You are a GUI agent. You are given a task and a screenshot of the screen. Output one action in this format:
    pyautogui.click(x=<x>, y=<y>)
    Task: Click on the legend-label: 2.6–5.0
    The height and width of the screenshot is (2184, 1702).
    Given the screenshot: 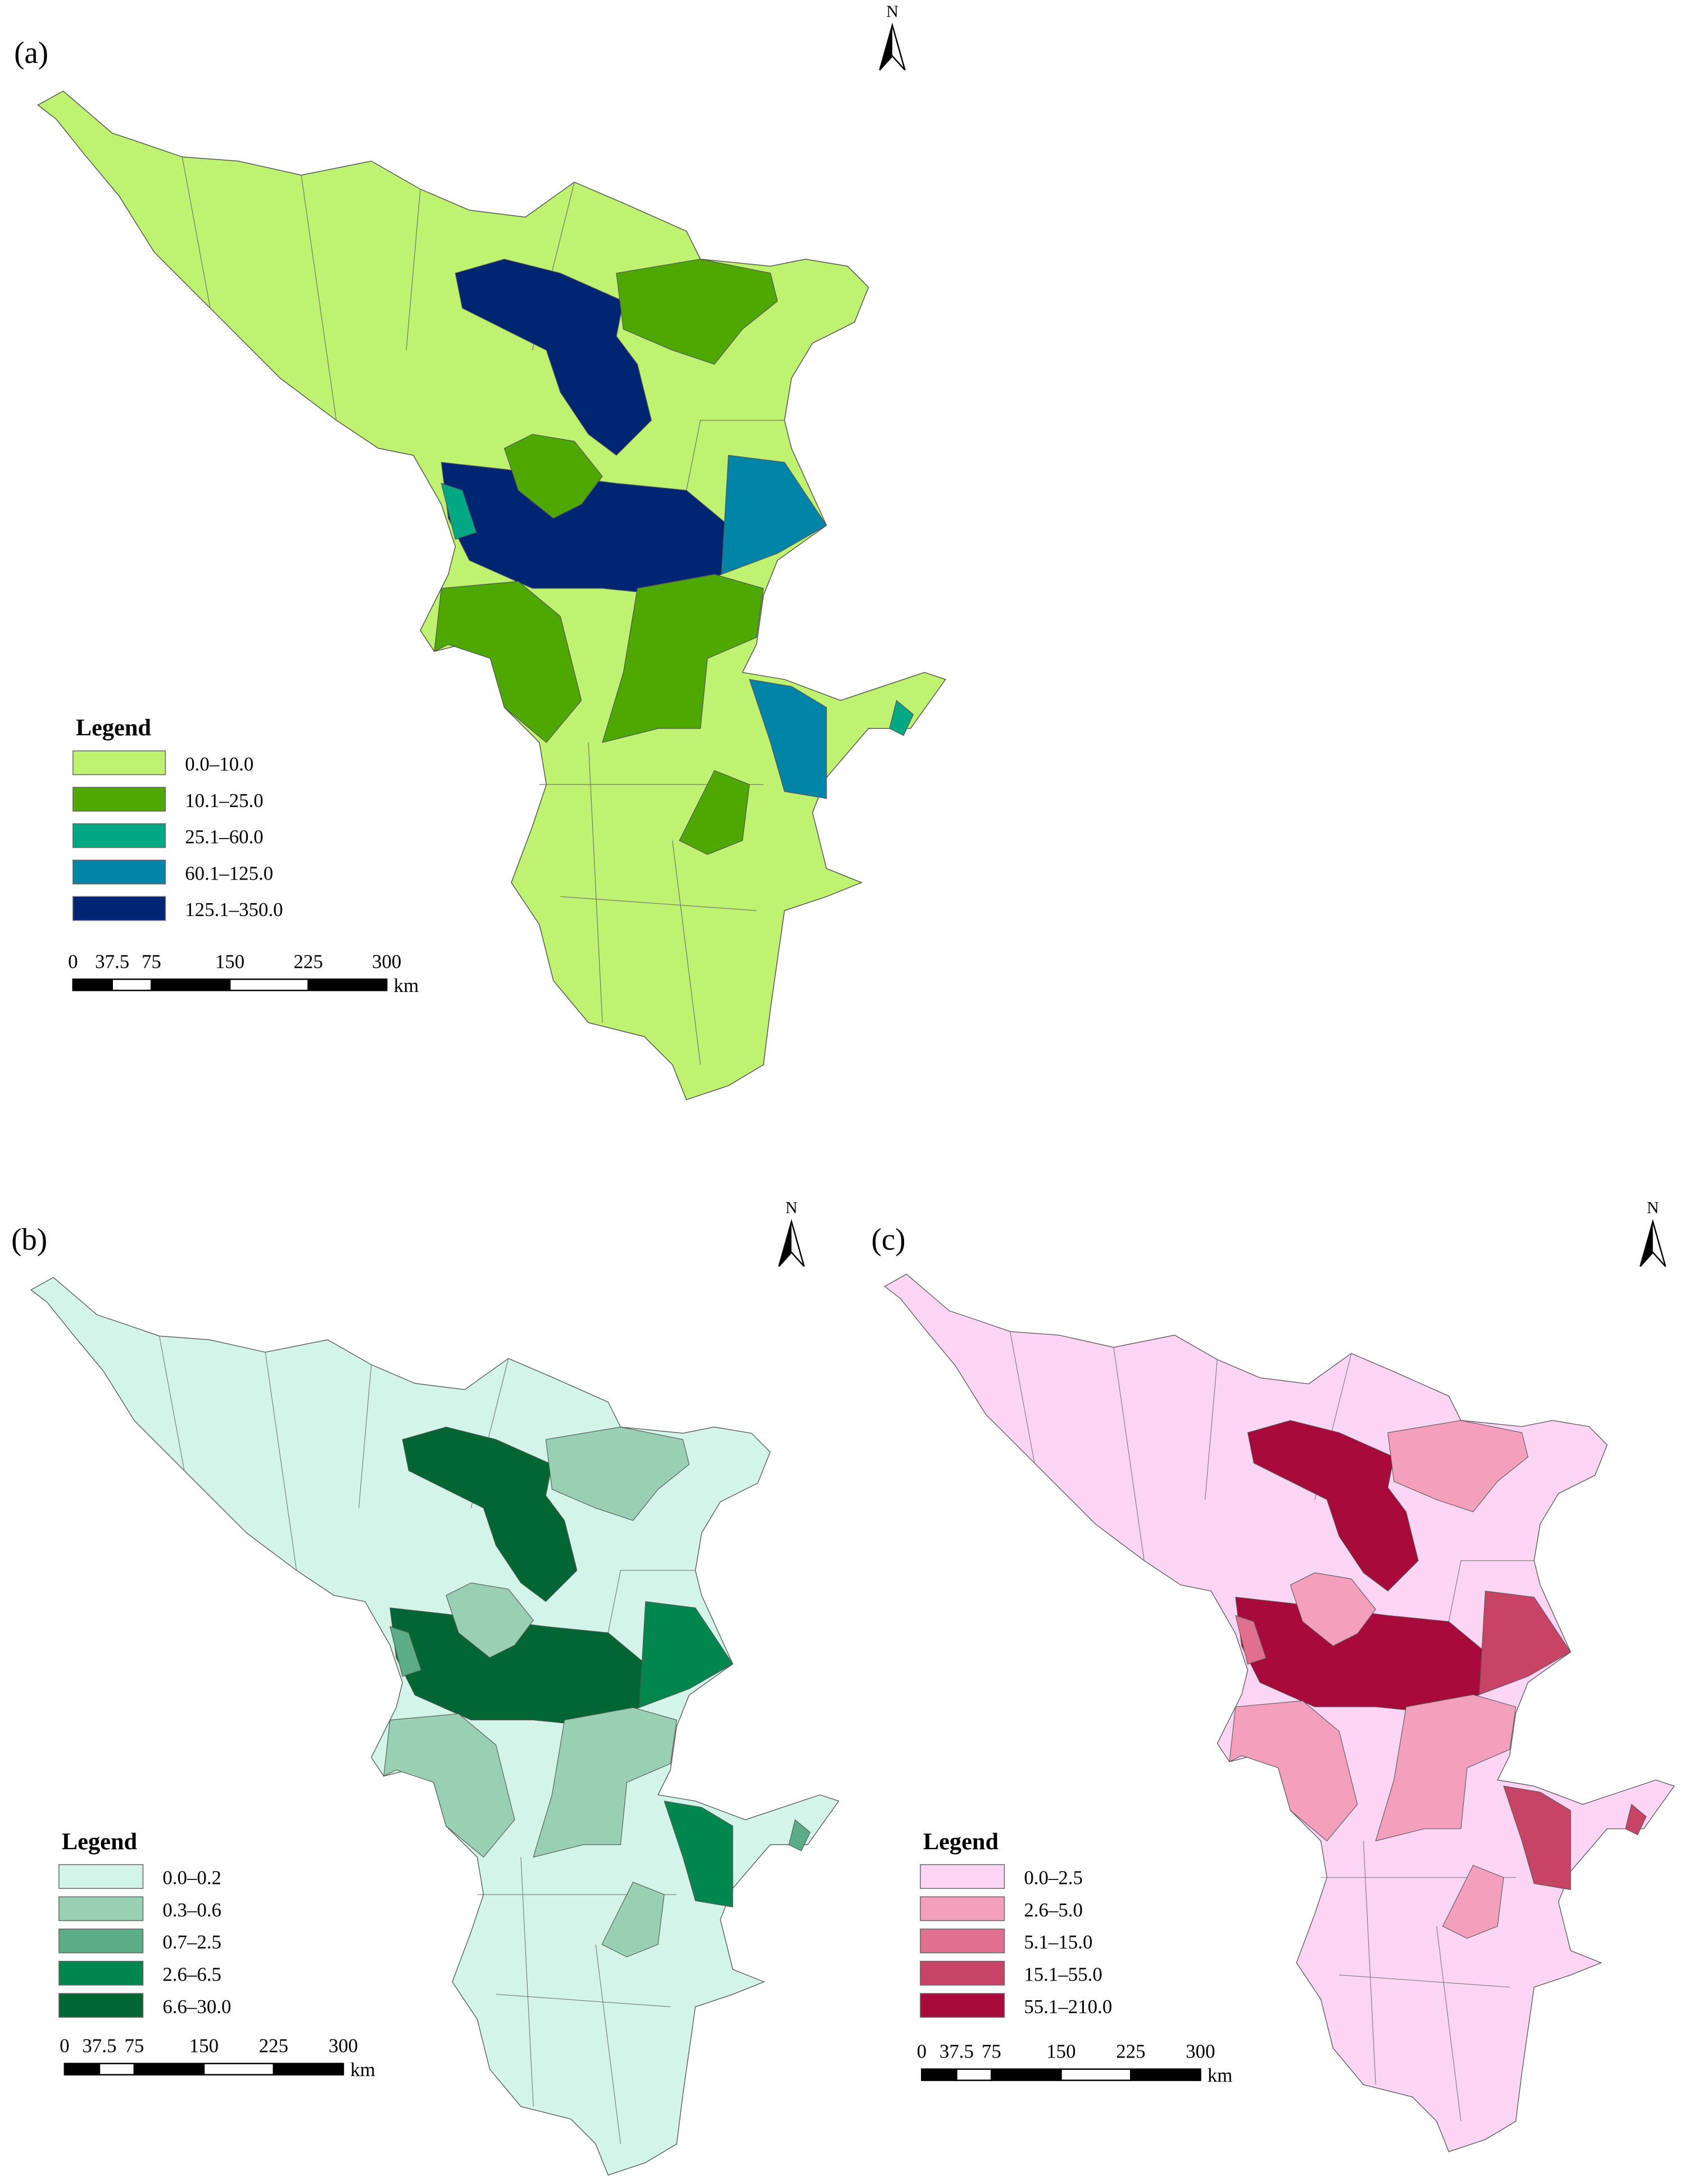 What is the action you would take?
    pyautogui.click(x=1053, y=1910)
    